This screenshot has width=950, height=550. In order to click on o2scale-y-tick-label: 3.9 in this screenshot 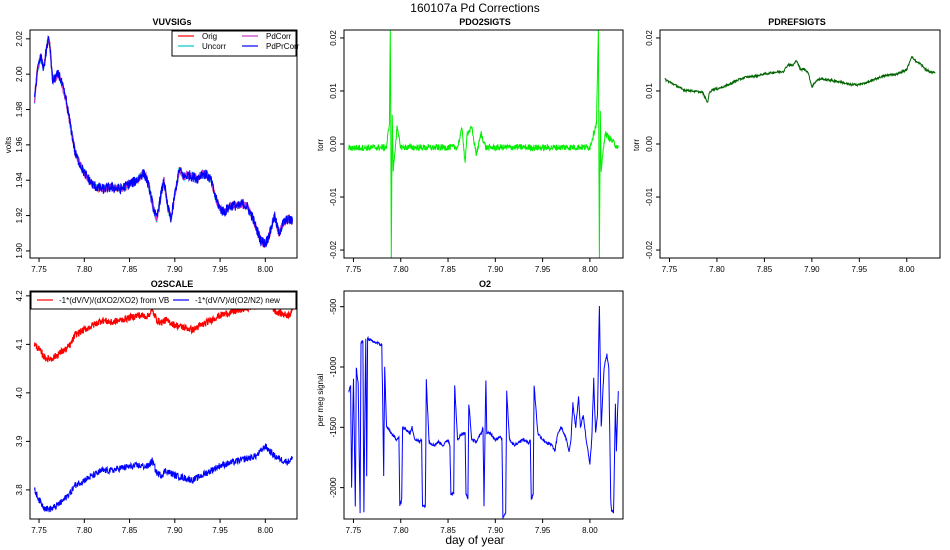, I will do `click(19, 441)`.